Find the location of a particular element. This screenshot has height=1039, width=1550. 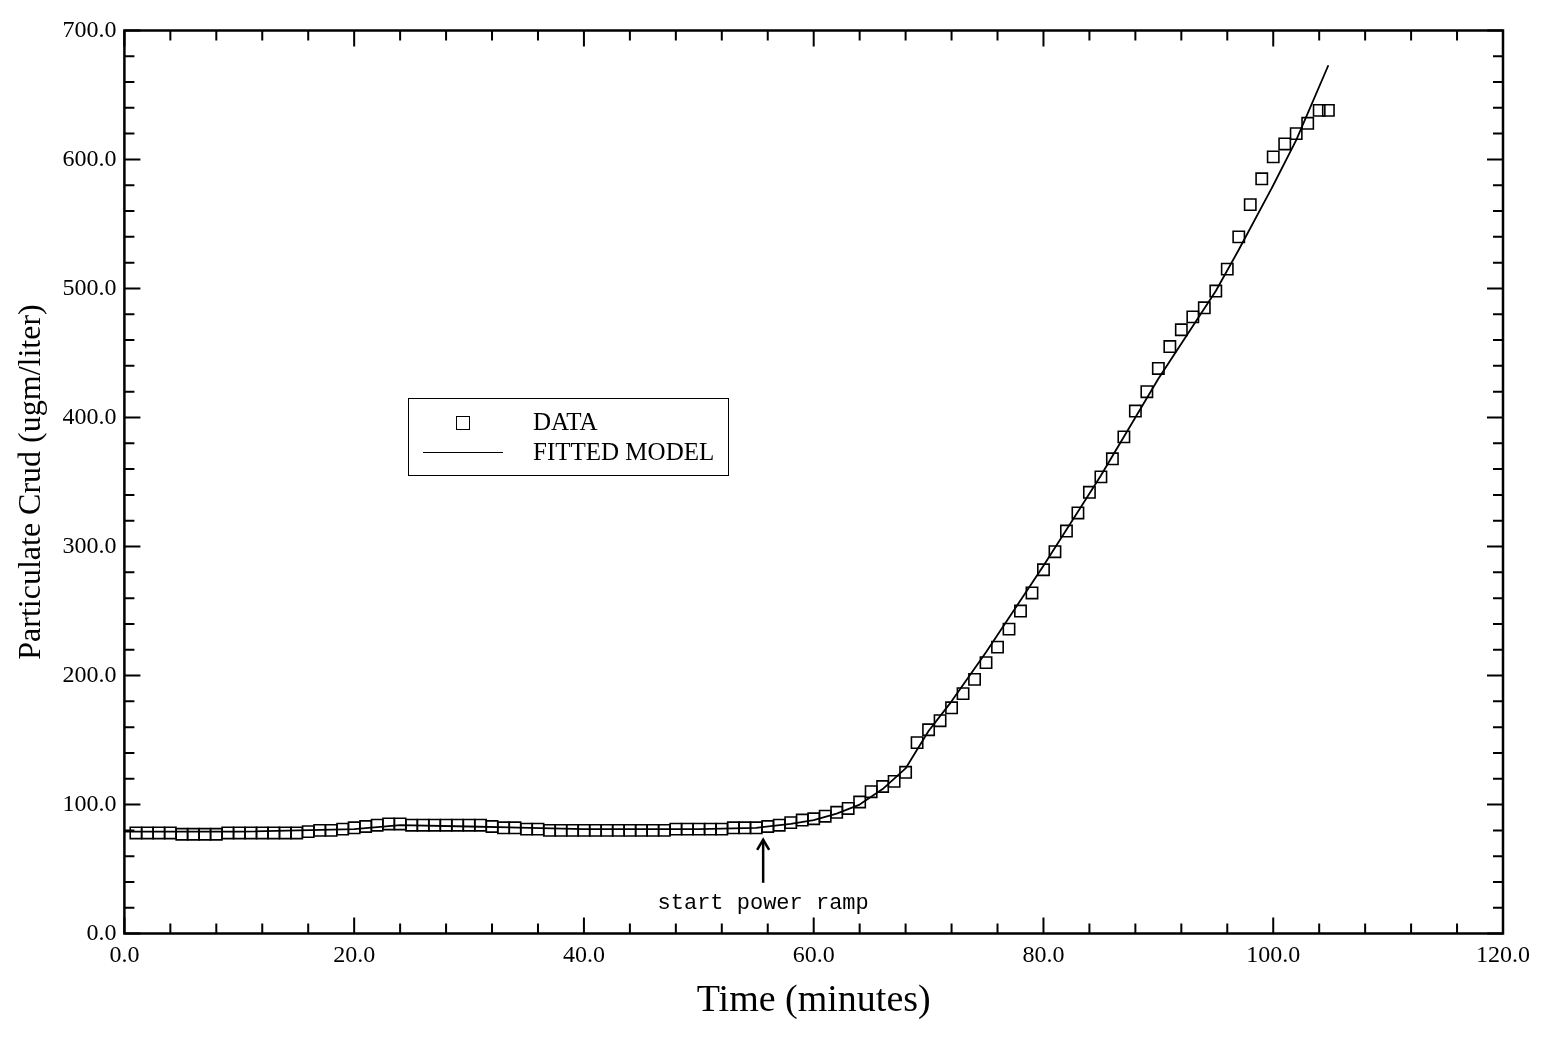

y-tick-label: 100.0 is located at coordinates (89, 802).